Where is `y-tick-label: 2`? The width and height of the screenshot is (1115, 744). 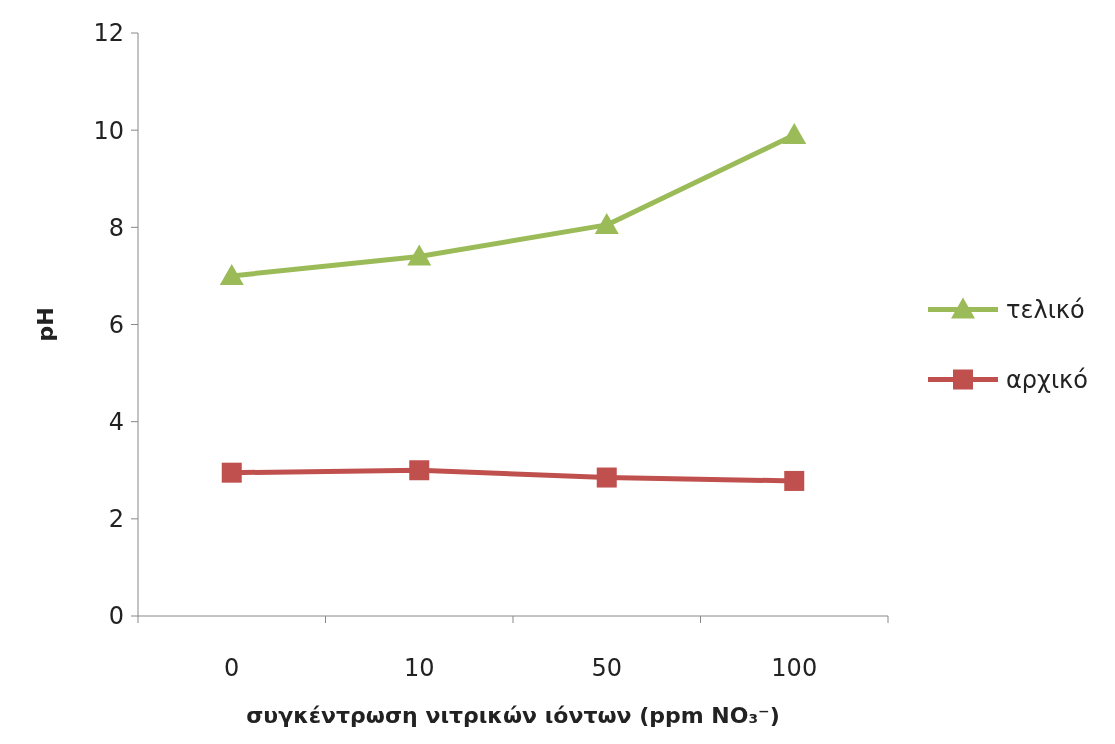
y-tick-label: 2 is located at coordinates (116, 519).